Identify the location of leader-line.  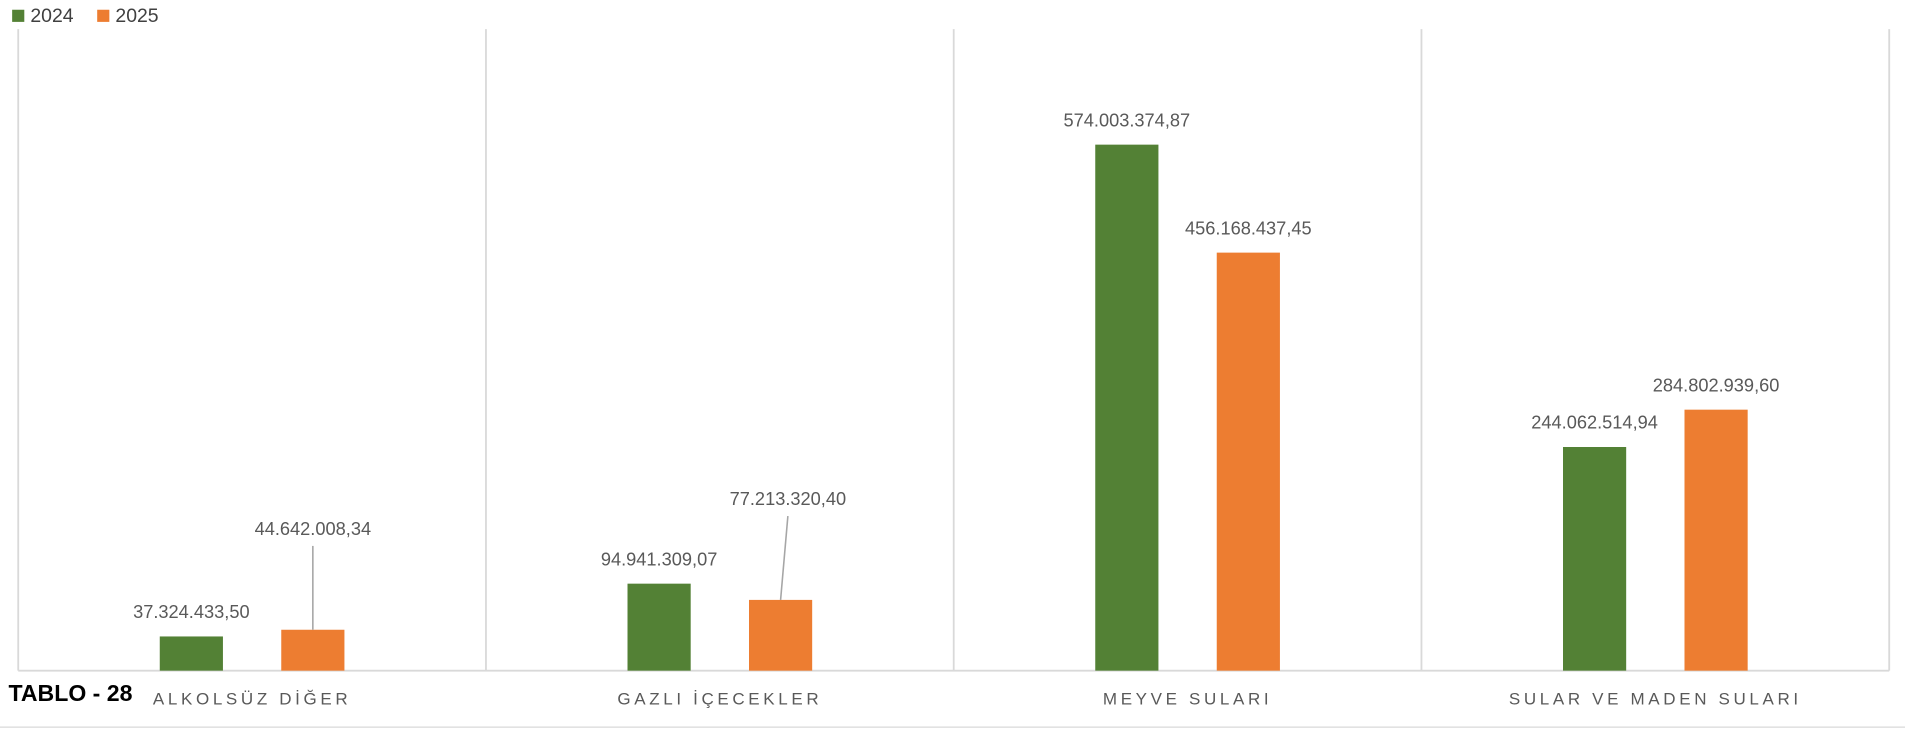
(784, 558).